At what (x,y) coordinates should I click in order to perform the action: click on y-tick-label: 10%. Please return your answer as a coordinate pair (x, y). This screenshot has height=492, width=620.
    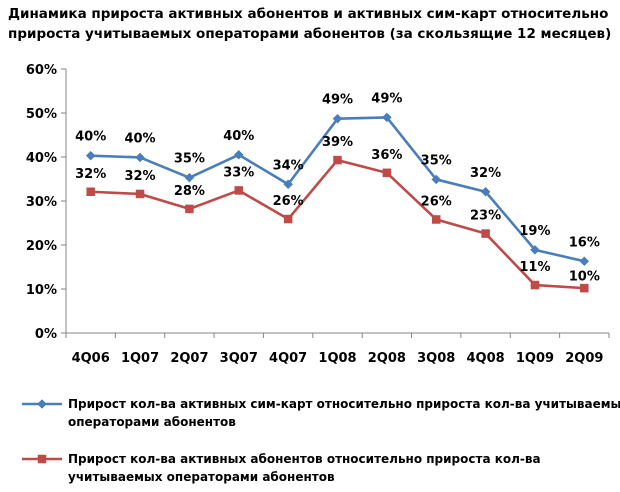
    Looking at the image, I should click on (41, 290).